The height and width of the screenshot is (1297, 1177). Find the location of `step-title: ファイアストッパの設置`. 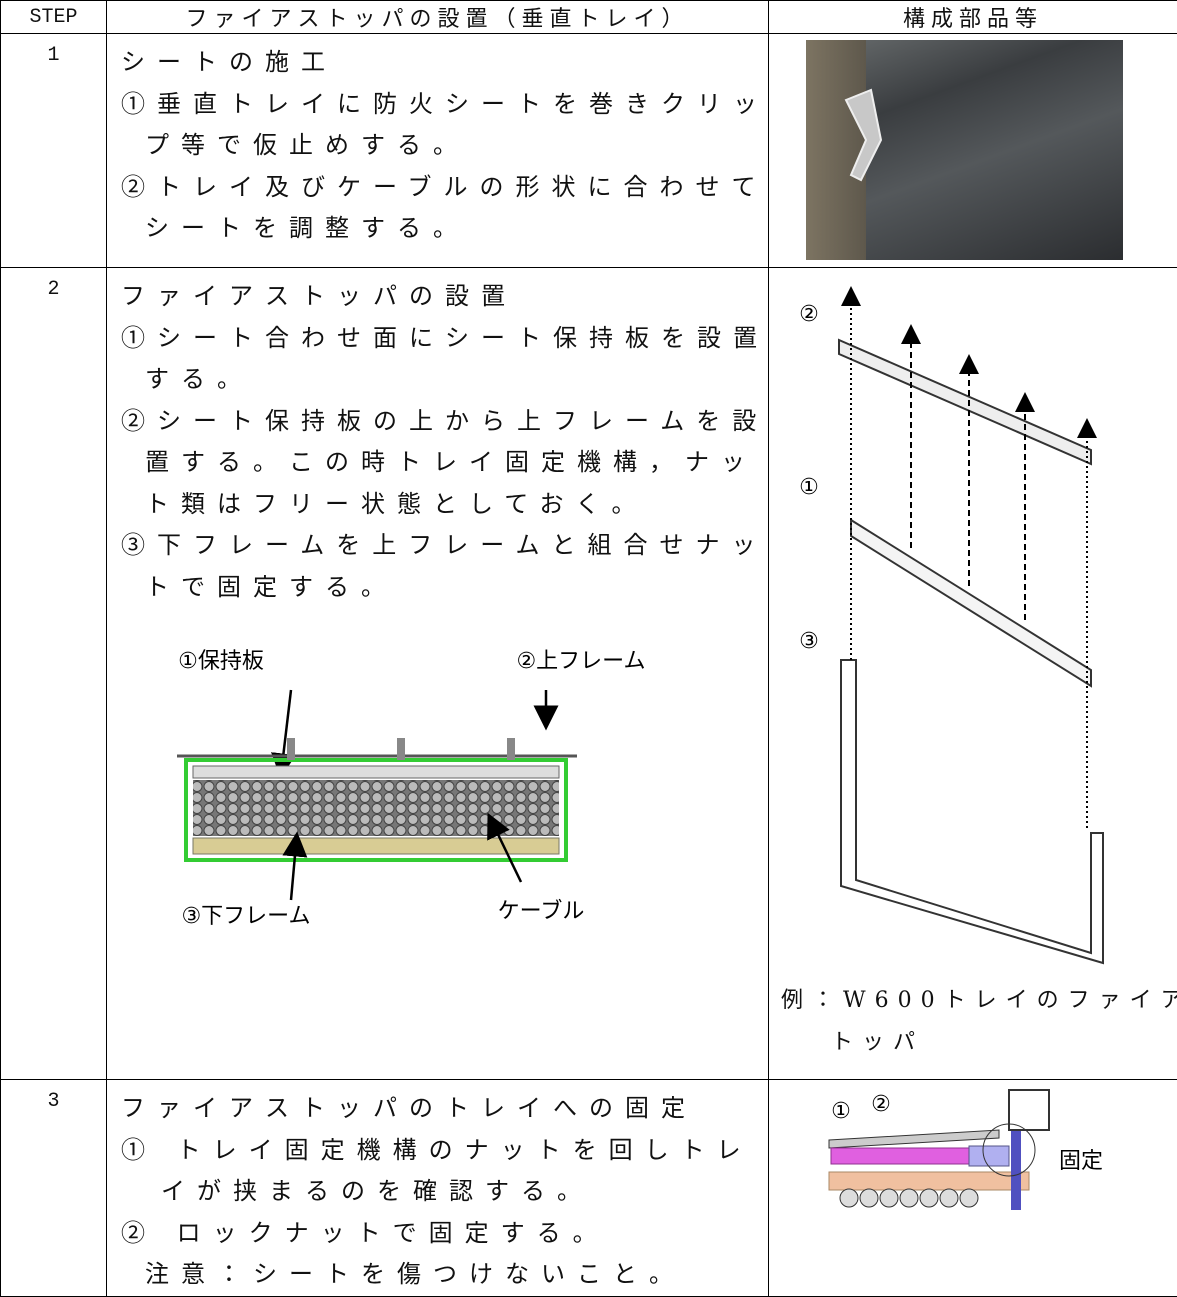

step-title: ファイアストッパの設置 is located at coordinates (447, 297).